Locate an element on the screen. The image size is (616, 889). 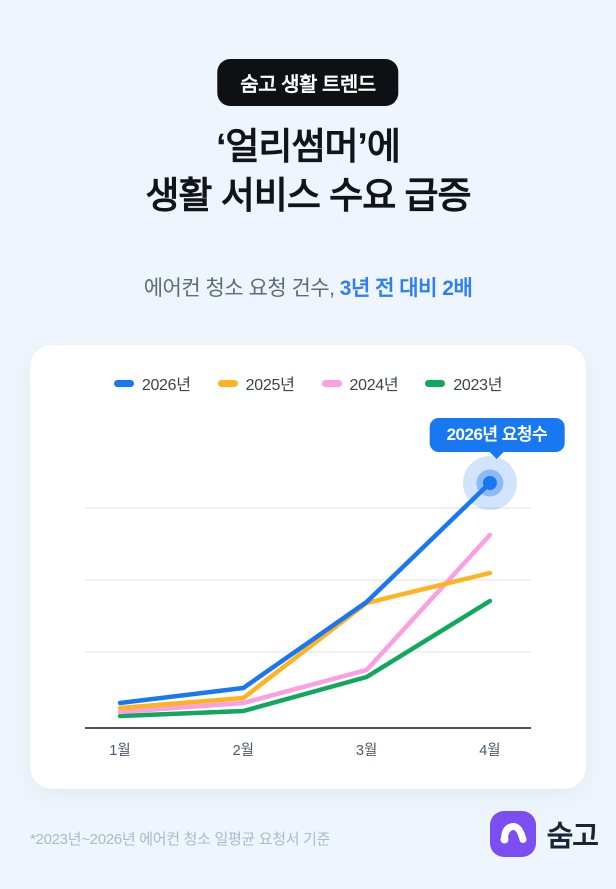
chart-legend: 2026년 2025년 2024년 2023년 is located at coordinates (308, 383).